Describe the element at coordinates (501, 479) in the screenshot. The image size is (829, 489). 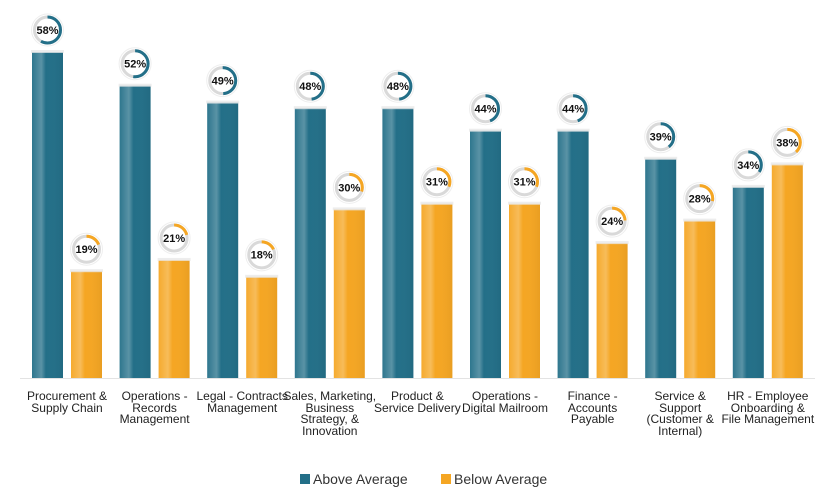
I see `legend-label: Below Average` at that location.